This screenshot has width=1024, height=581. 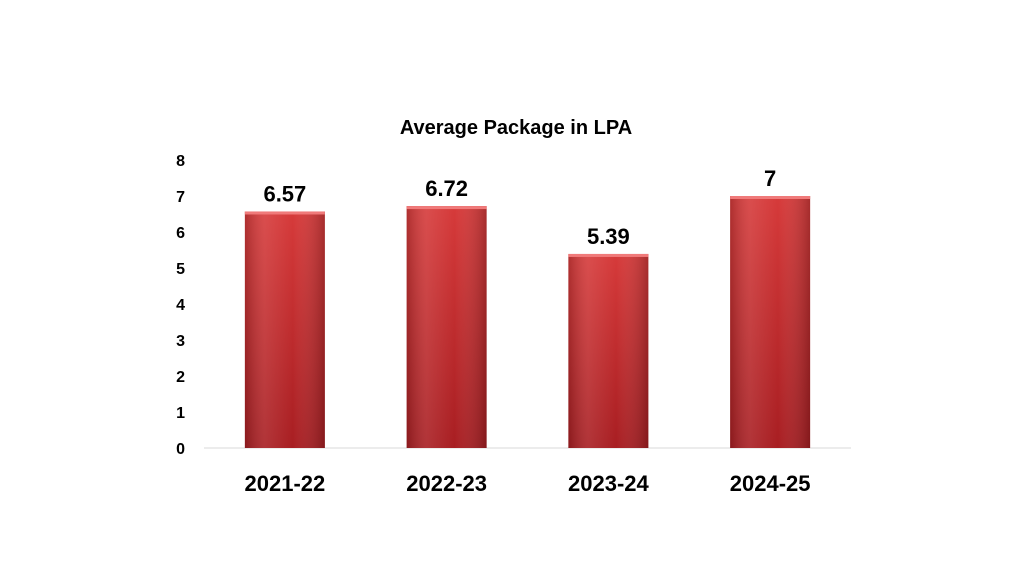 I want to click on y-tick-label: 0, so click(x=180, y=449).